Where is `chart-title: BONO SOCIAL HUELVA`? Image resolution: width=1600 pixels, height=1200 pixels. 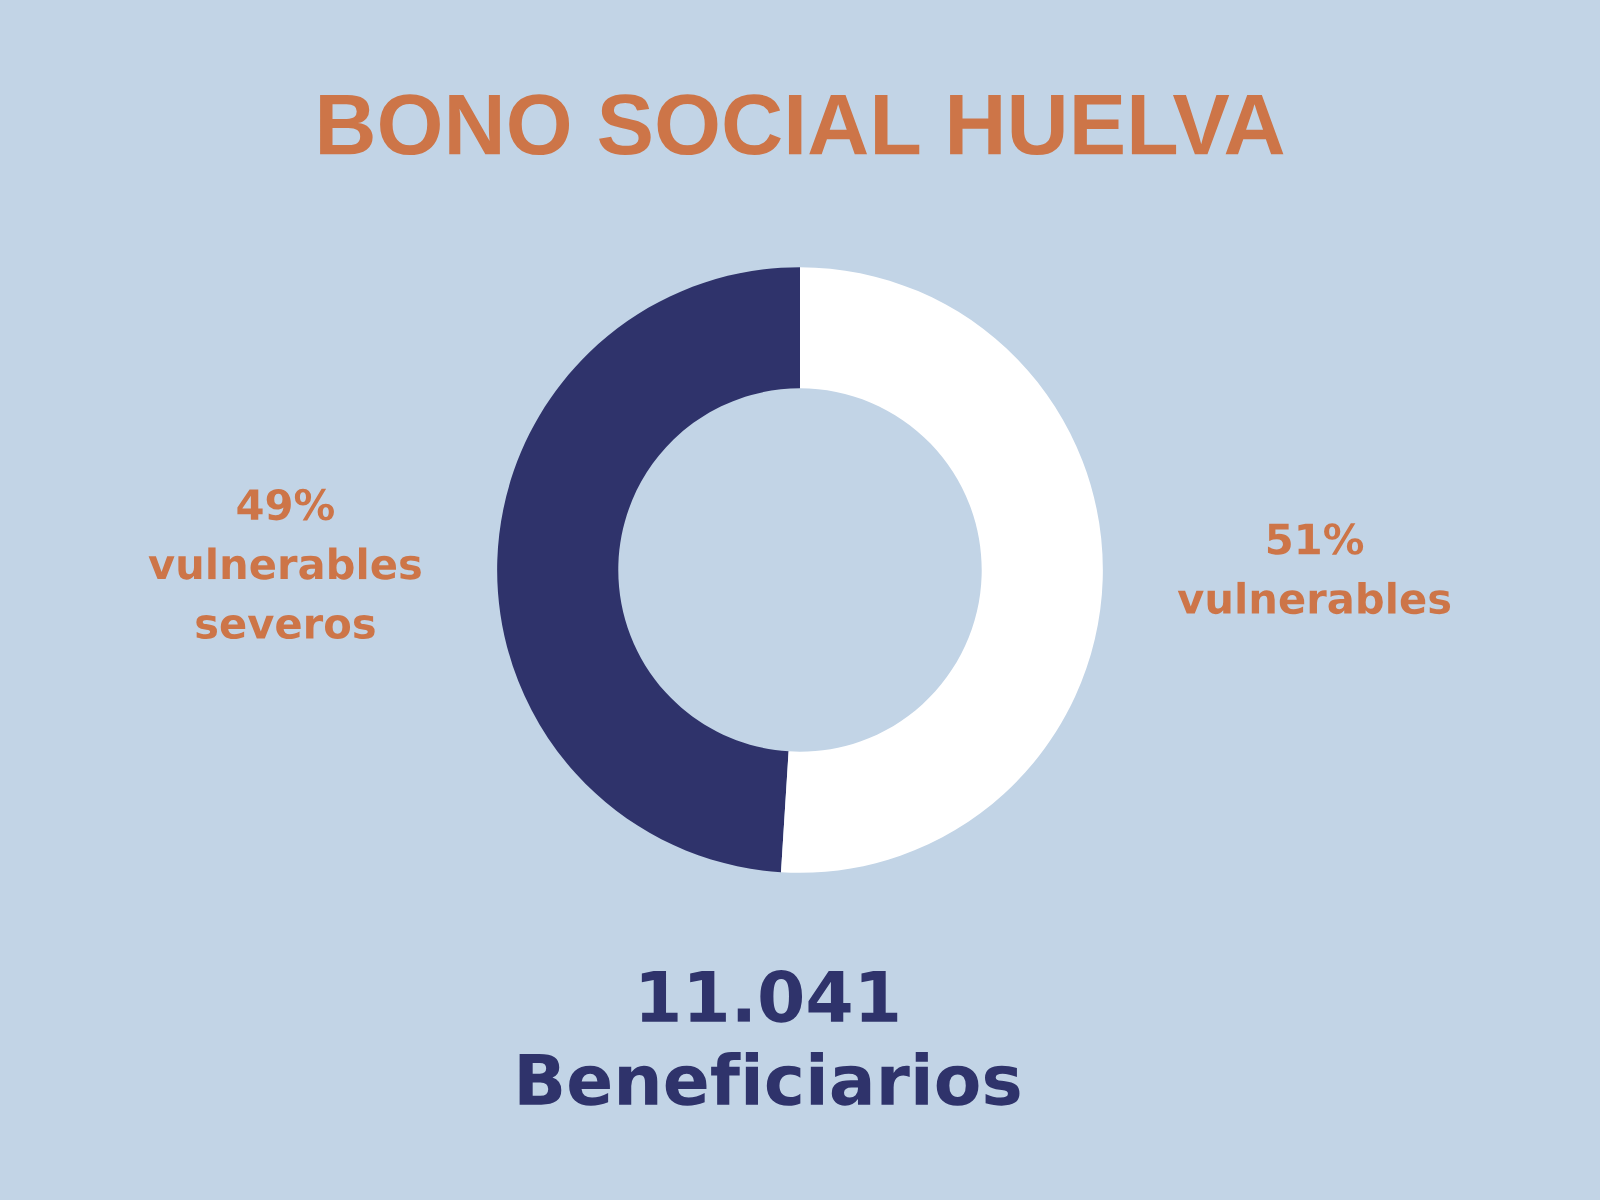 chart-title: BONO SOCIAL HUELVA is located at coordinates (802, 125).